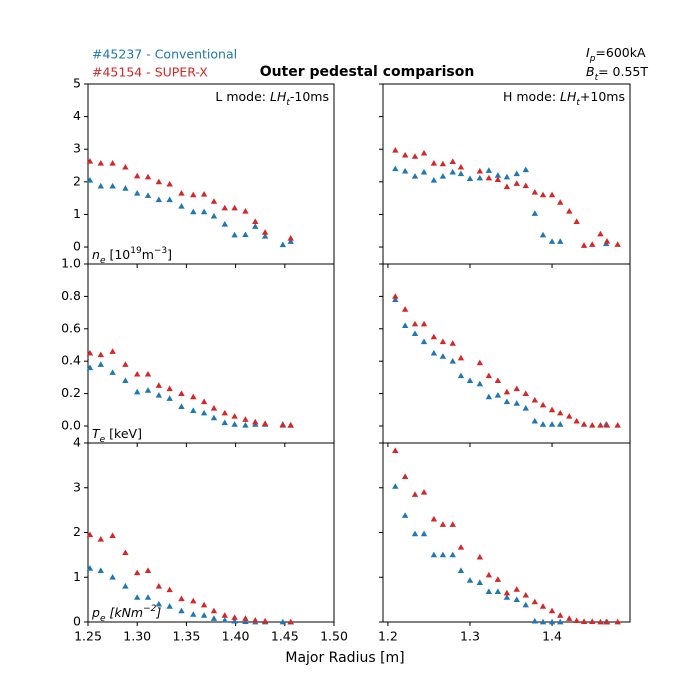 The image size is (700, 700). What do you see at coordinates (506, 174) in the screenshot?
I see `axes-frame` at bounding box center [506, 174].